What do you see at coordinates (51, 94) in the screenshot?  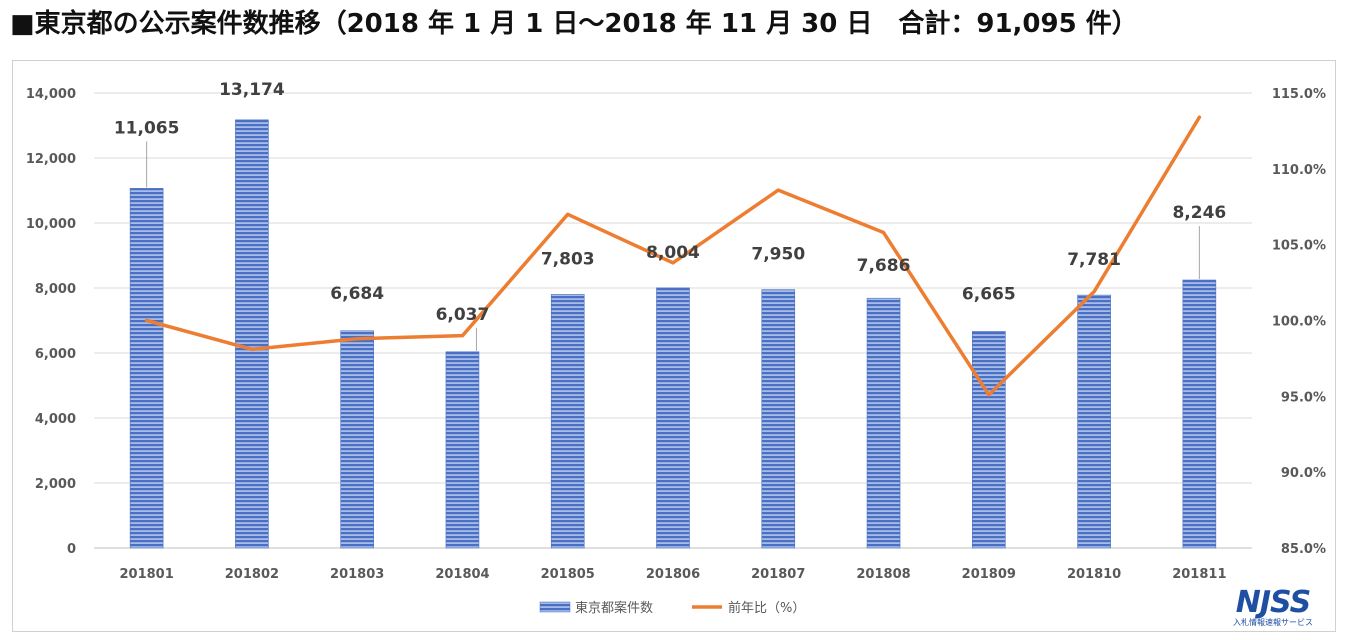 I see `left-axis-tick-label: 14,000` at bounding box center [51, 94].